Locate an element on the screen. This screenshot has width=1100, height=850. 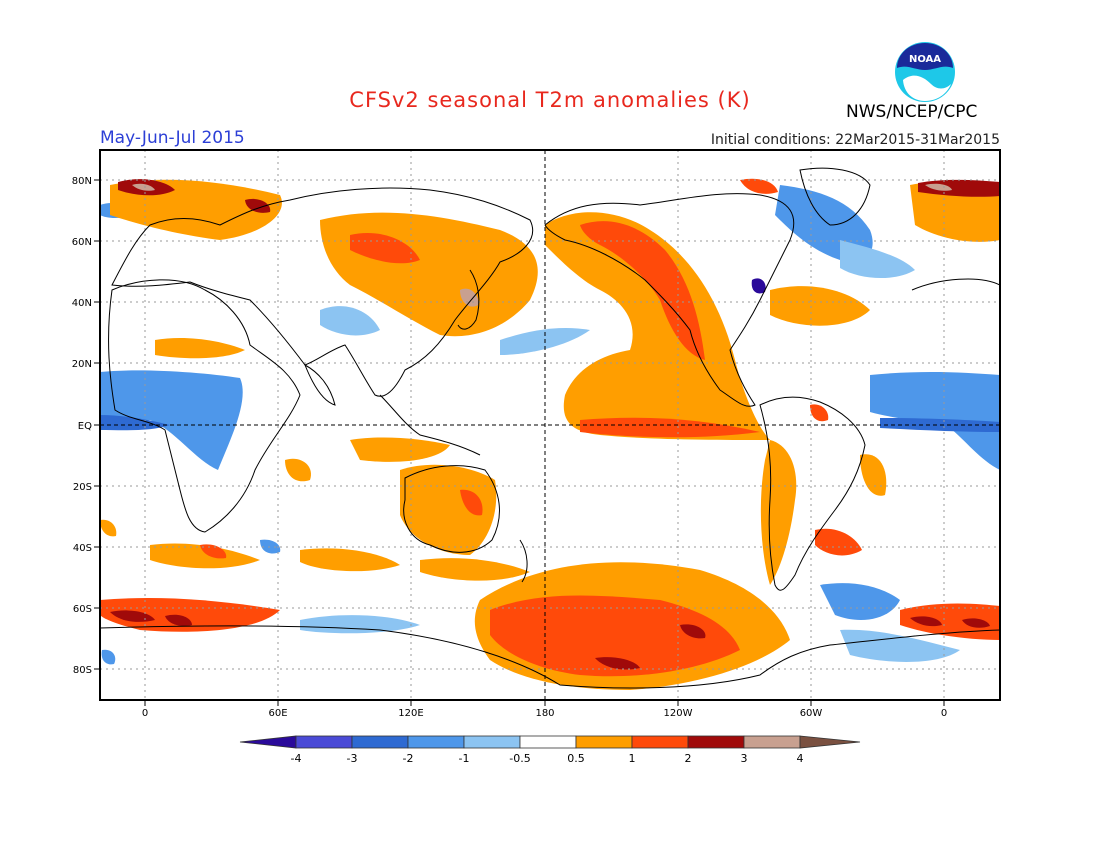
colorbar-swatch-neutral is located at coordinates (548, 742).